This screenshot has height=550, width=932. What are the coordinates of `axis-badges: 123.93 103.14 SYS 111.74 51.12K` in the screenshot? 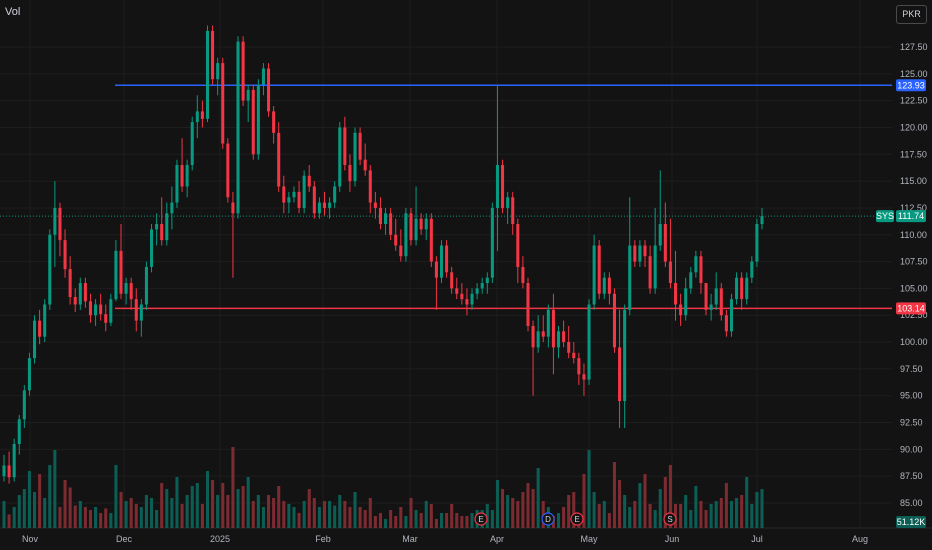 It's located at (901, 303).